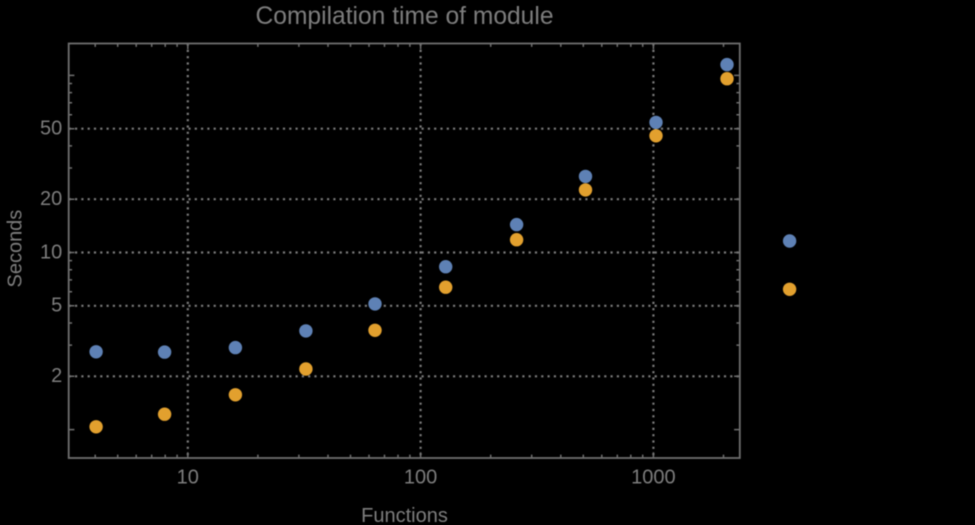  I want to click on svg-text: 100, so click(420, 478).